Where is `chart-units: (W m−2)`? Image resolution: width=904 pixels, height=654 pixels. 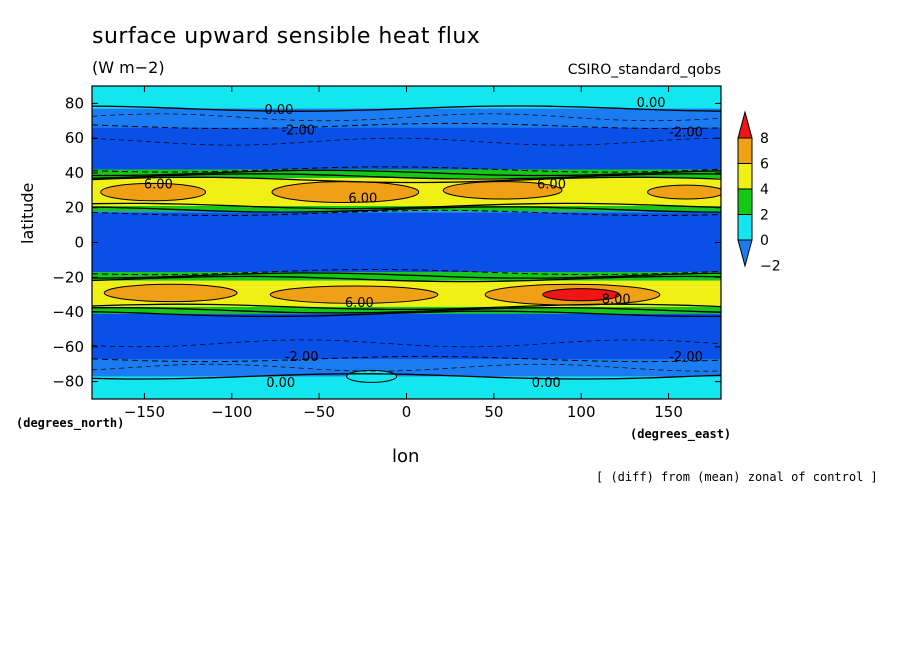 chart-units: (W m−2) is located at coordinates (128, 67).